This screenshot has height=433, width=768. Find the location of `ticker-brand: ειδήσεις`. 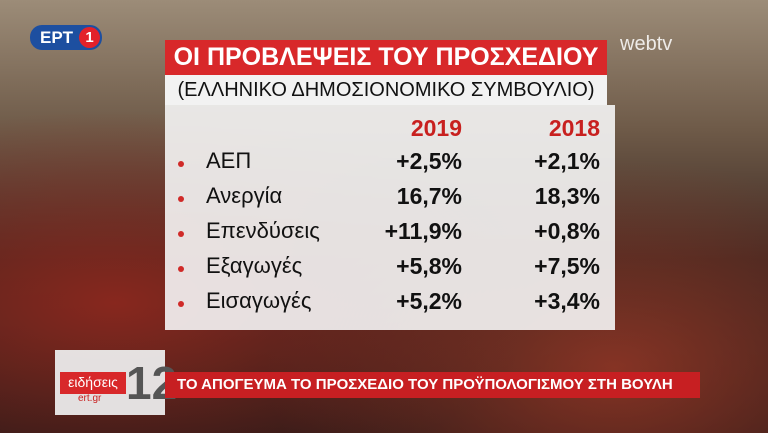

ticker-brand: ειδήσεις is located at coordinates (93, 383).